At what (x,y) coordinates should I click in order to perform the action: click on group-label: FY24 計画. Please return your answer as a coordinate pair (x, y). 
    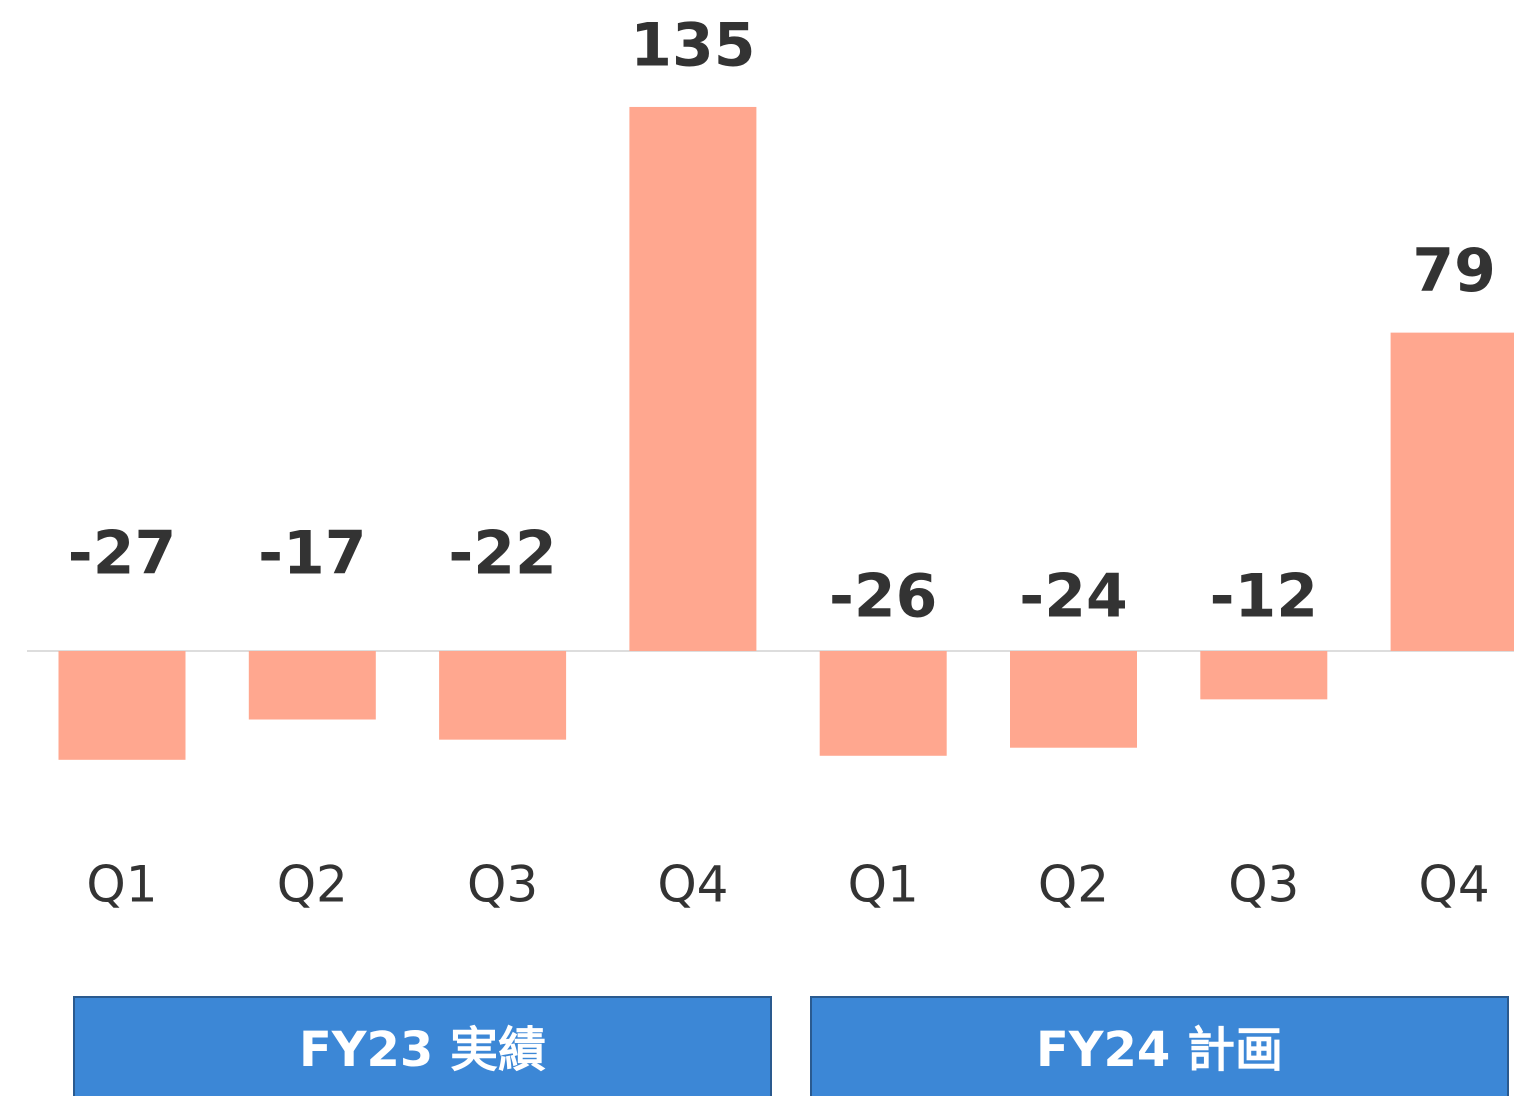
    Looking at the image, I should click on (1159, 1050).